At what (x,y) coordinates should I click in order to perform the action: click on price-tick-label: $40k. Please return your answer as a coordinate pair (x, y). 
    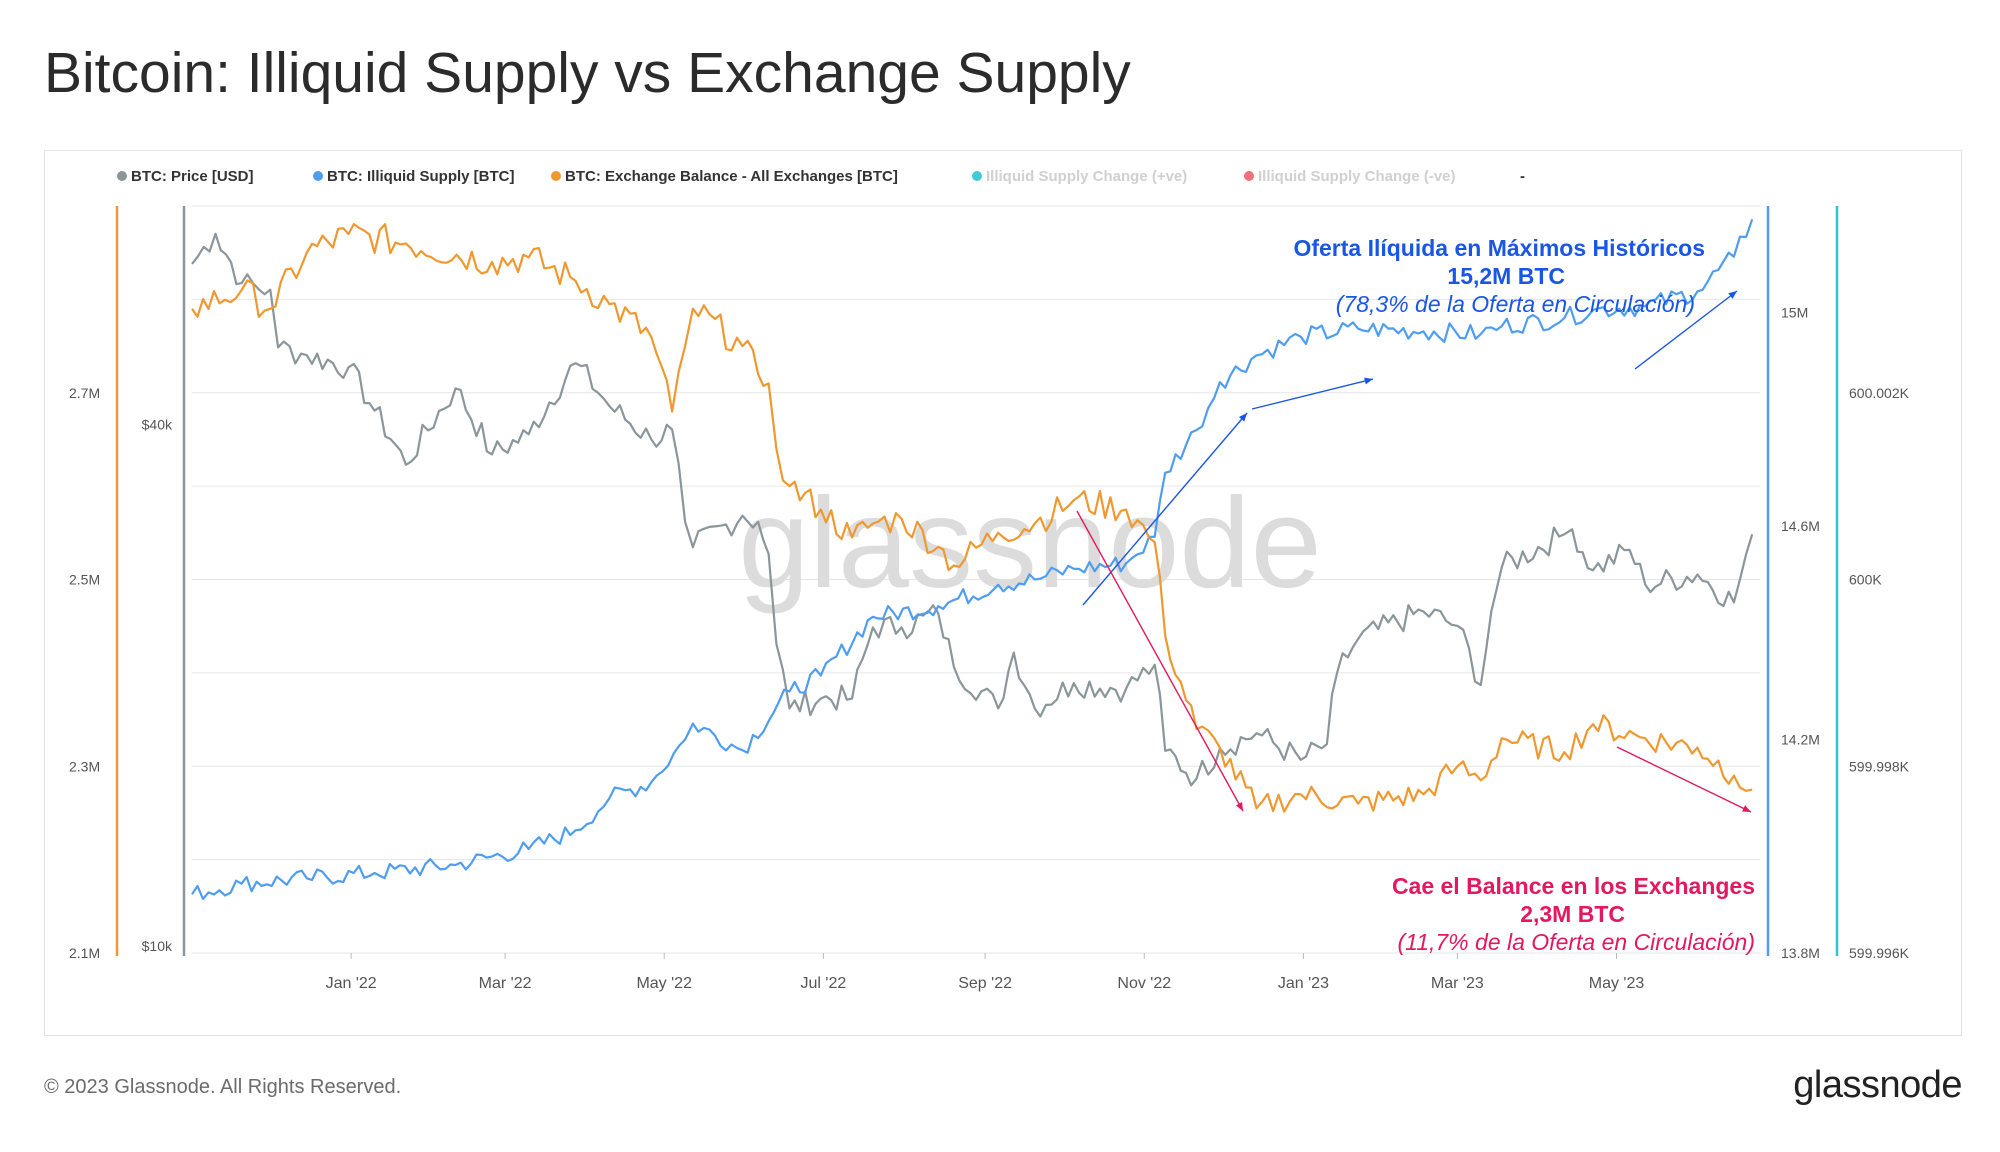
    Looking at the image, I should click on (157, 425).